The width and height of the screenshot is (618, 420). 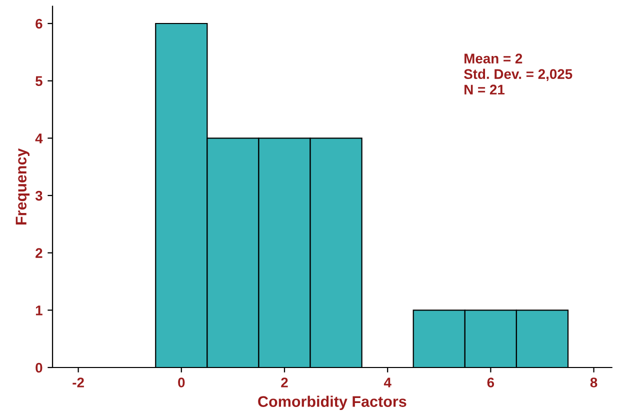 What do you see at coordinates (39, 311) in the screenshot?
I see `y-tick-label: 1` at bounding box center [39, 311].